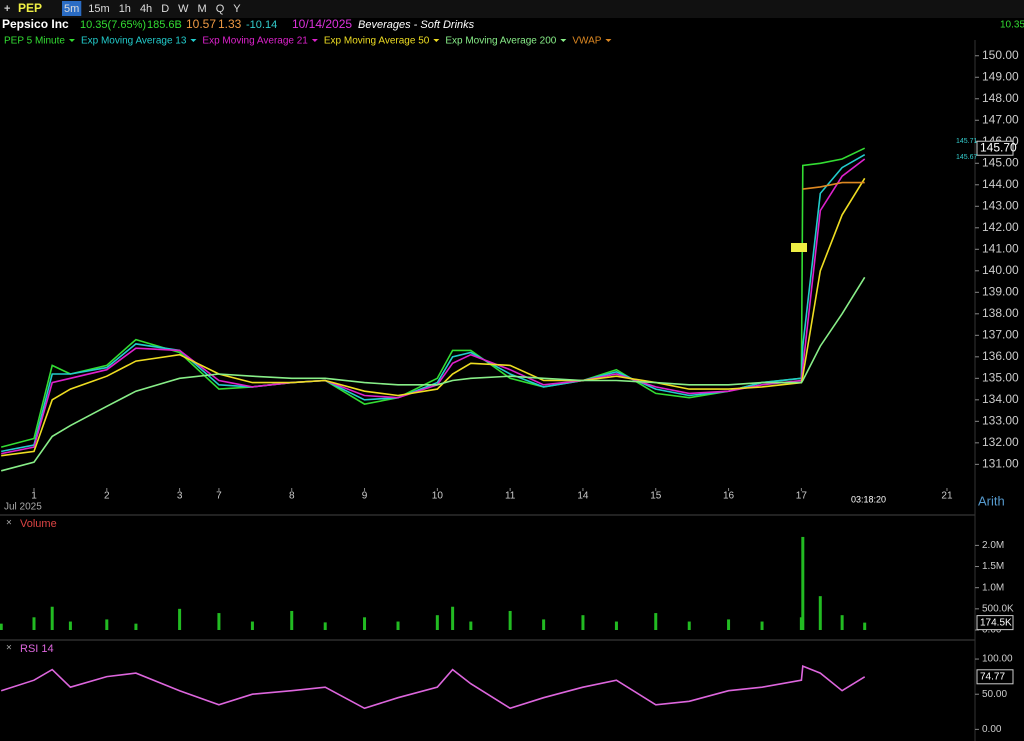 The image size is (1024, 741). I want to click on last-value-label: 145.70, so click(998, 147).